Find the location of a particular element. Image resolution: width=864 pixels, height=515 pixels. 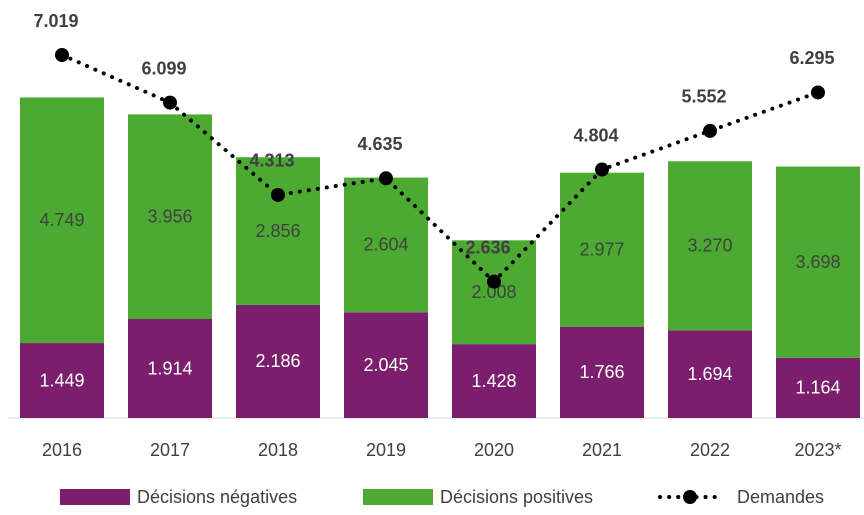

line-label: 5.552 is located at coordinates (703, 97).